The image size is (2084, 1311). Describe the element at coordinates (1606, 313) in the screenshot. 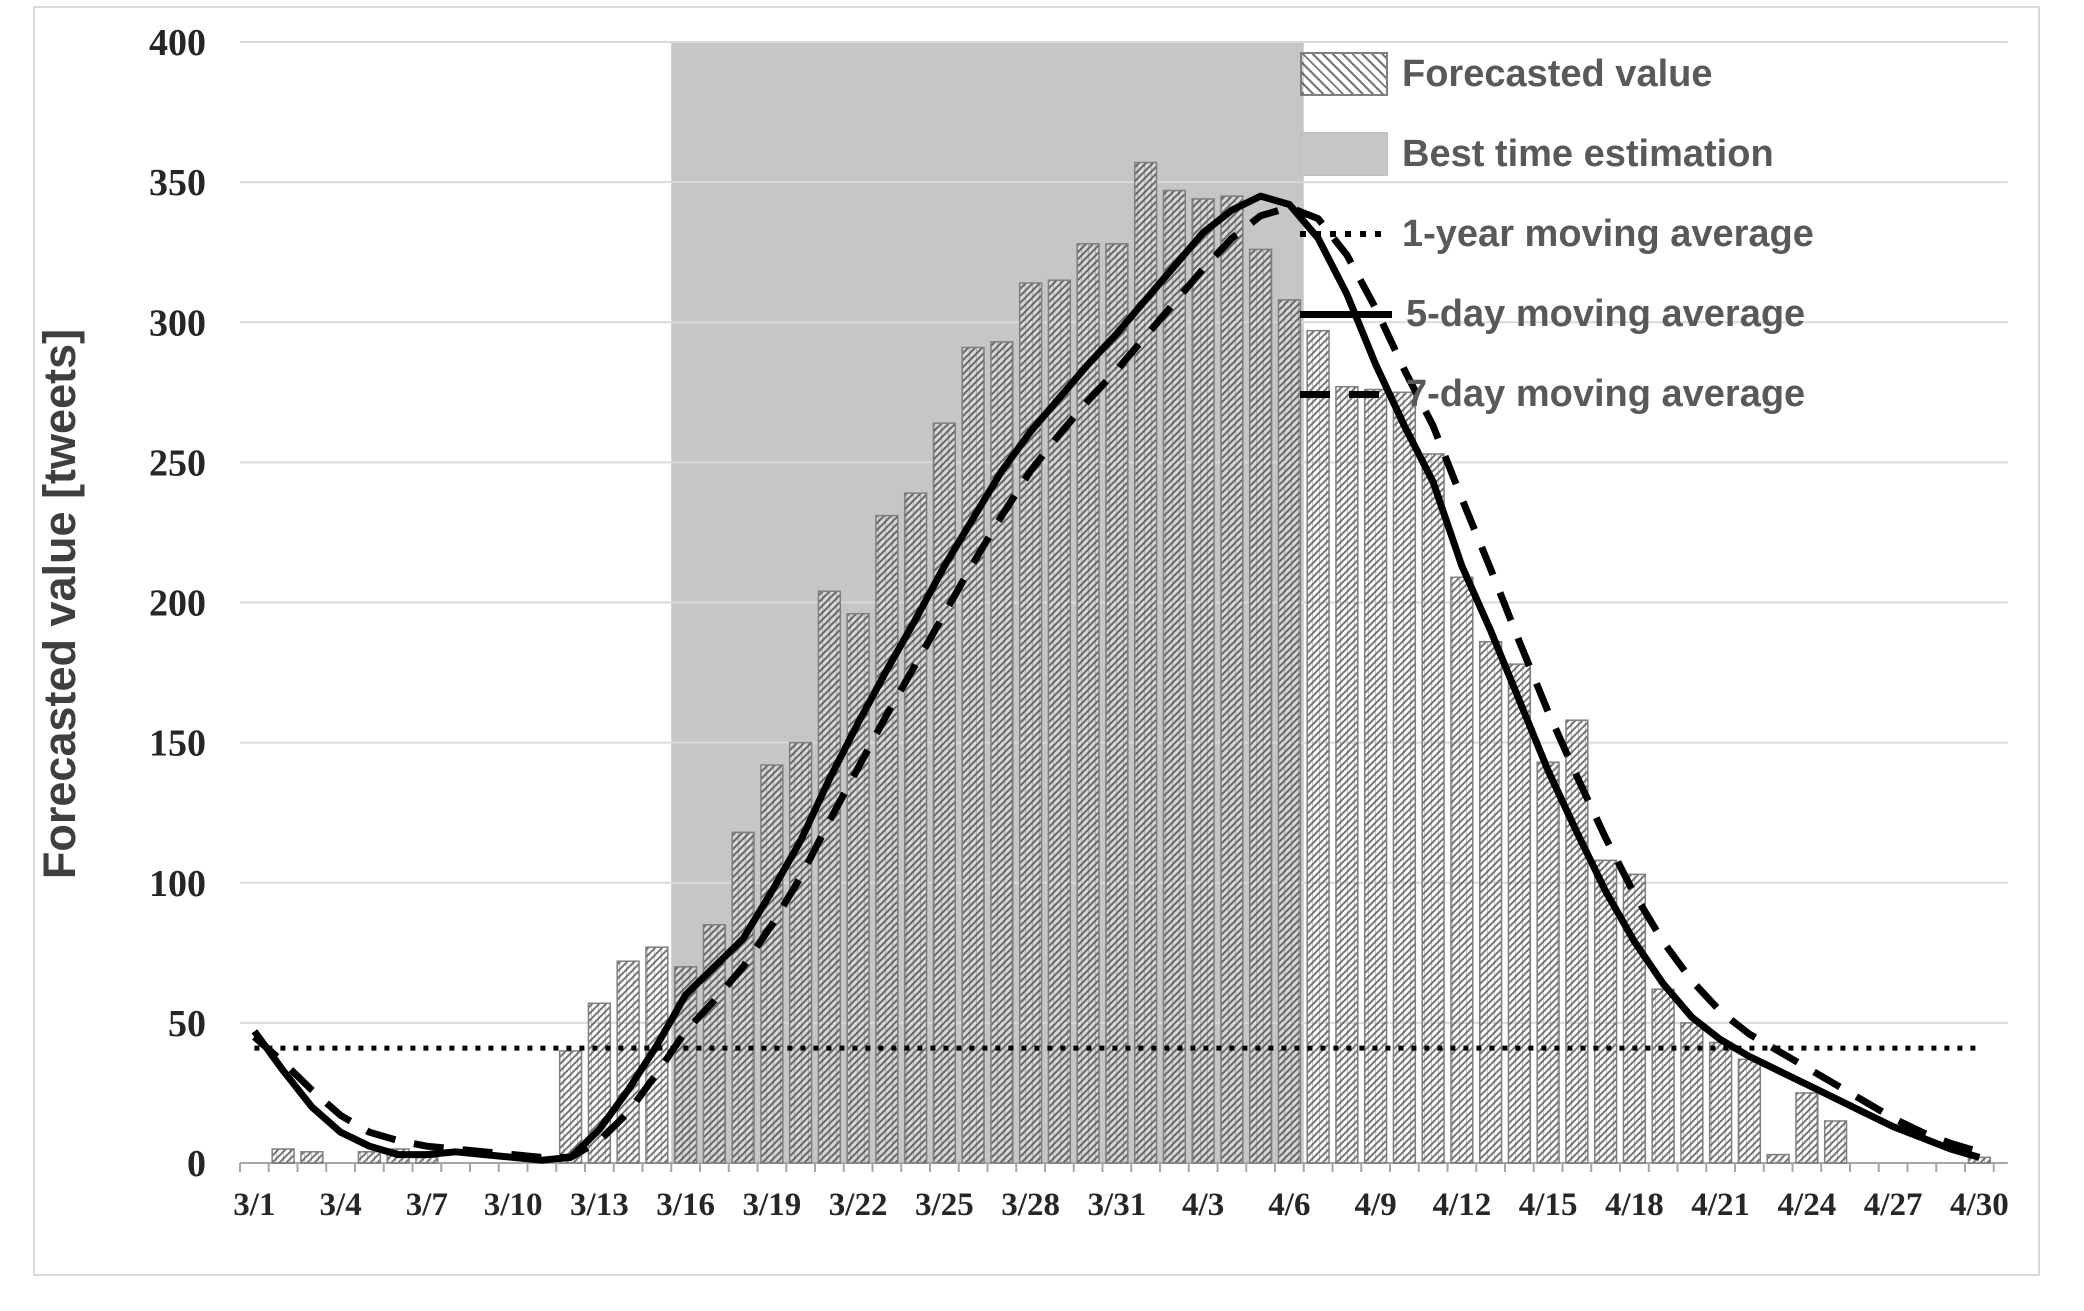

I see `legend-label: 5-day moving average` at that location.